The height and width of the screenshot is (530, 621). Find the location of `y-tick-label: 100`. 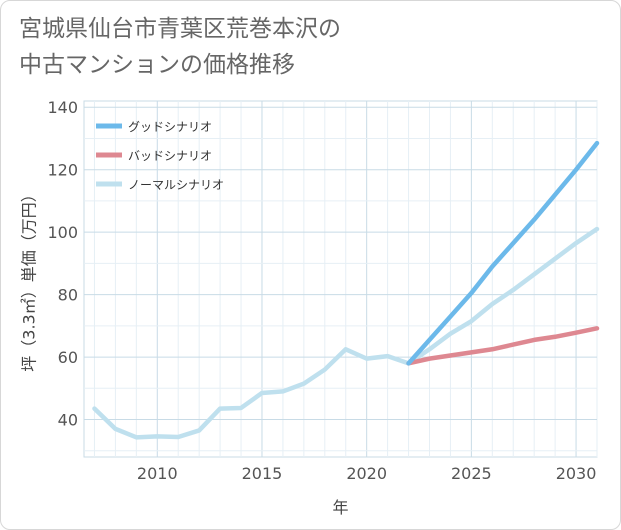

y-tick-label: 100 is located at coordinates (62, 232).